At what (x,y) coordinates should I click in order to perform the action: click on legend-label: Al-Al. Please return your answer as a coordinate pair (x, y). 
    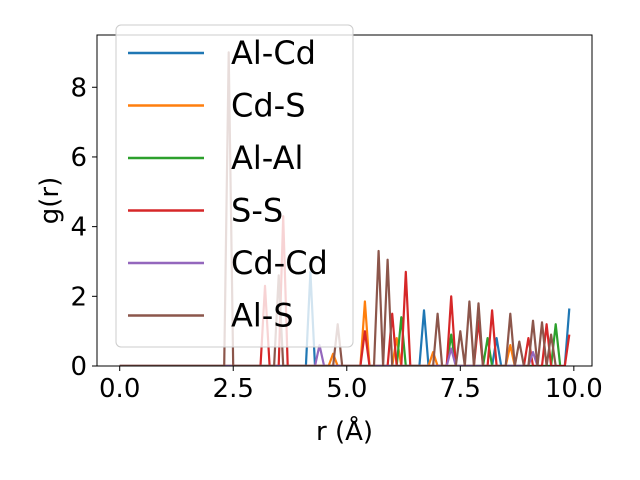
    Looking at the image, I should click on (267, 158).